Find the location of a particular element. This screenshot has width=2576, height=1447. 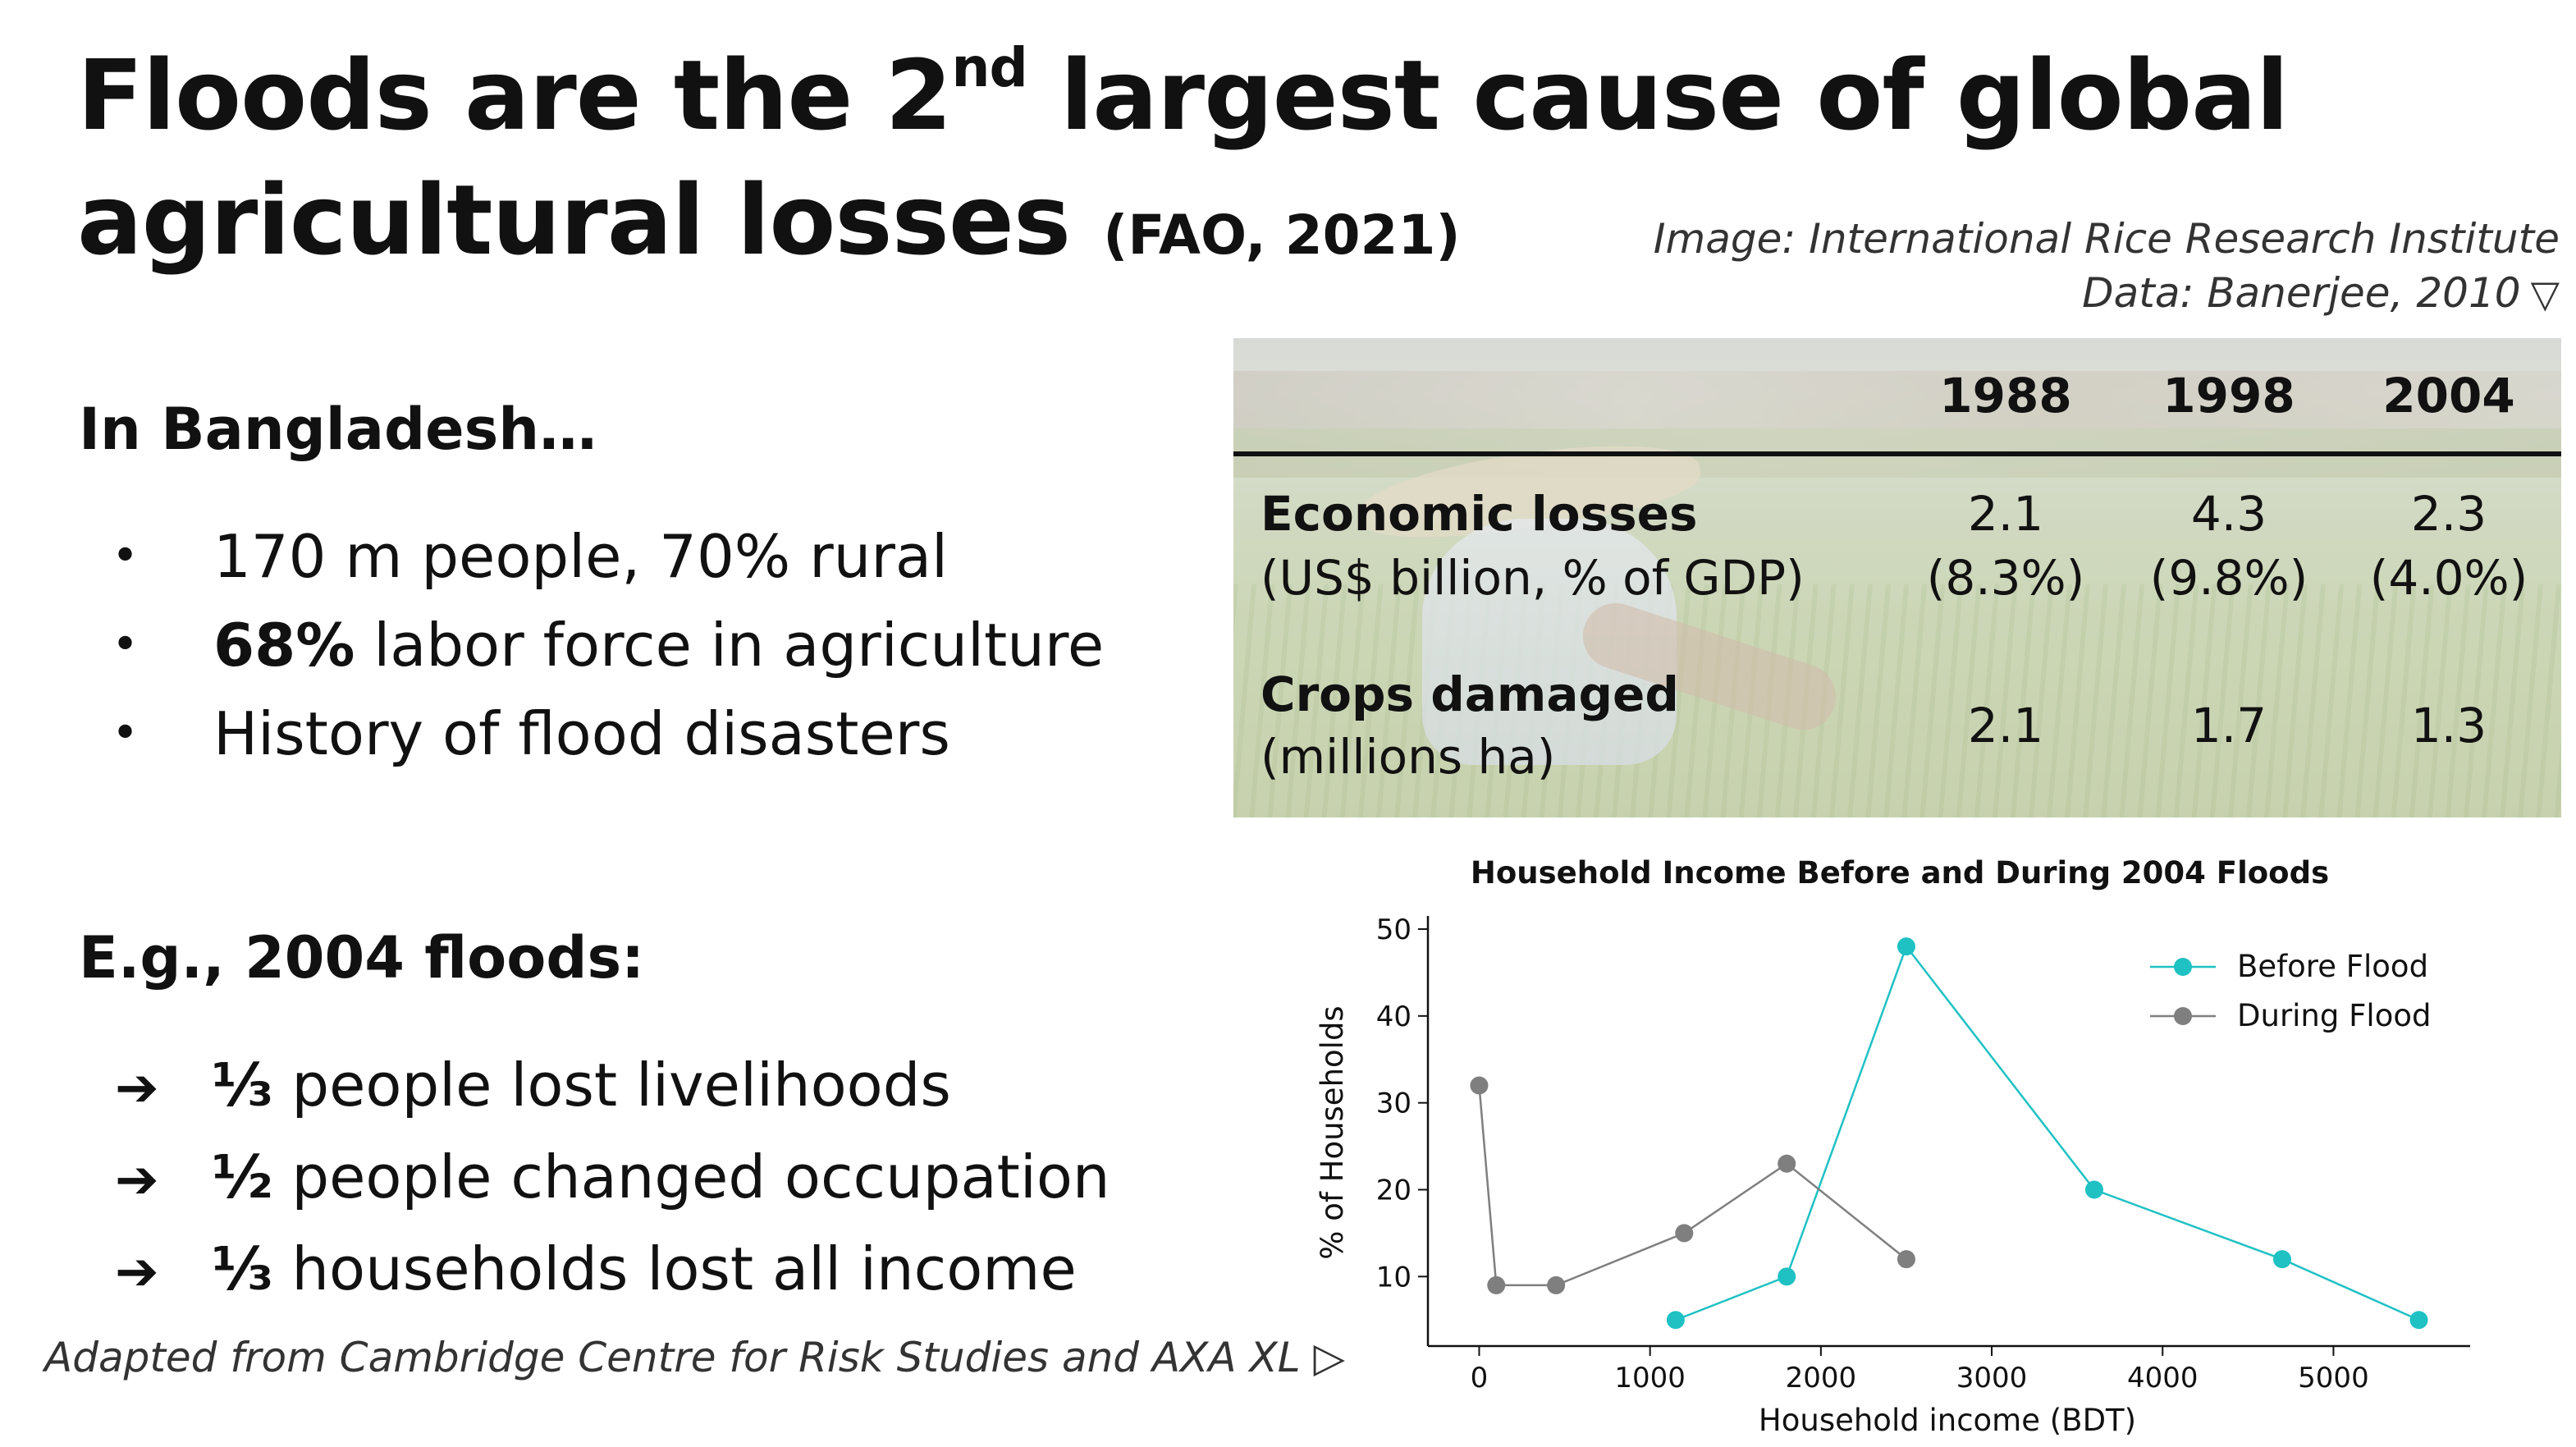

list-item: 68% labor force in agriculture is located at coordinates (608, 645).